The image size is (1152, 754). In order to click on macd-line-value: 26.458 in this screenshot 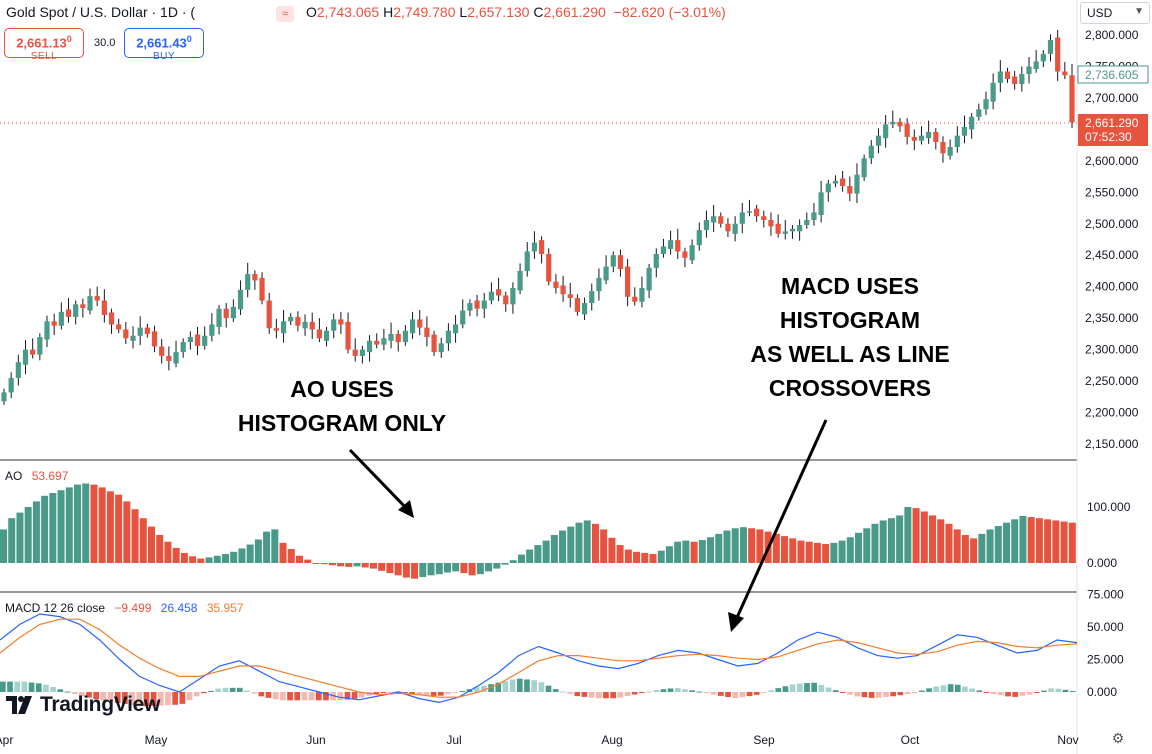, I will do `click(179, 608)`.